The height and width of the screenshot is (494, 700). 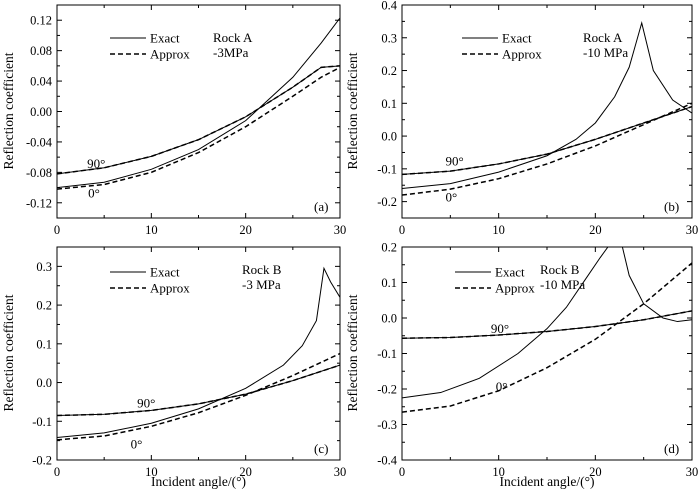 What do you see at coordinates (39, 142) in the screenshot?
I see `y-tick-label: -0.04` at bounding box center [39, 142].